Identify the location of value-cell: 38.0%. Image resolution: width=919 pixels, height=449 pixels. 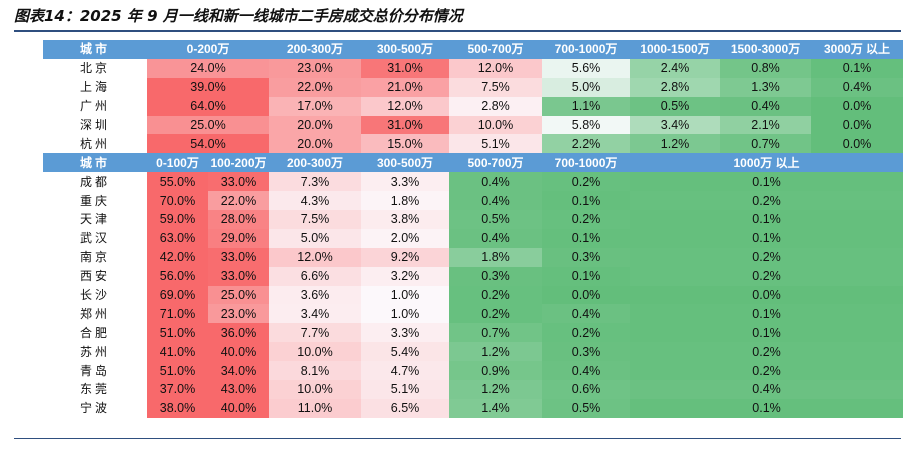
(177, 408).